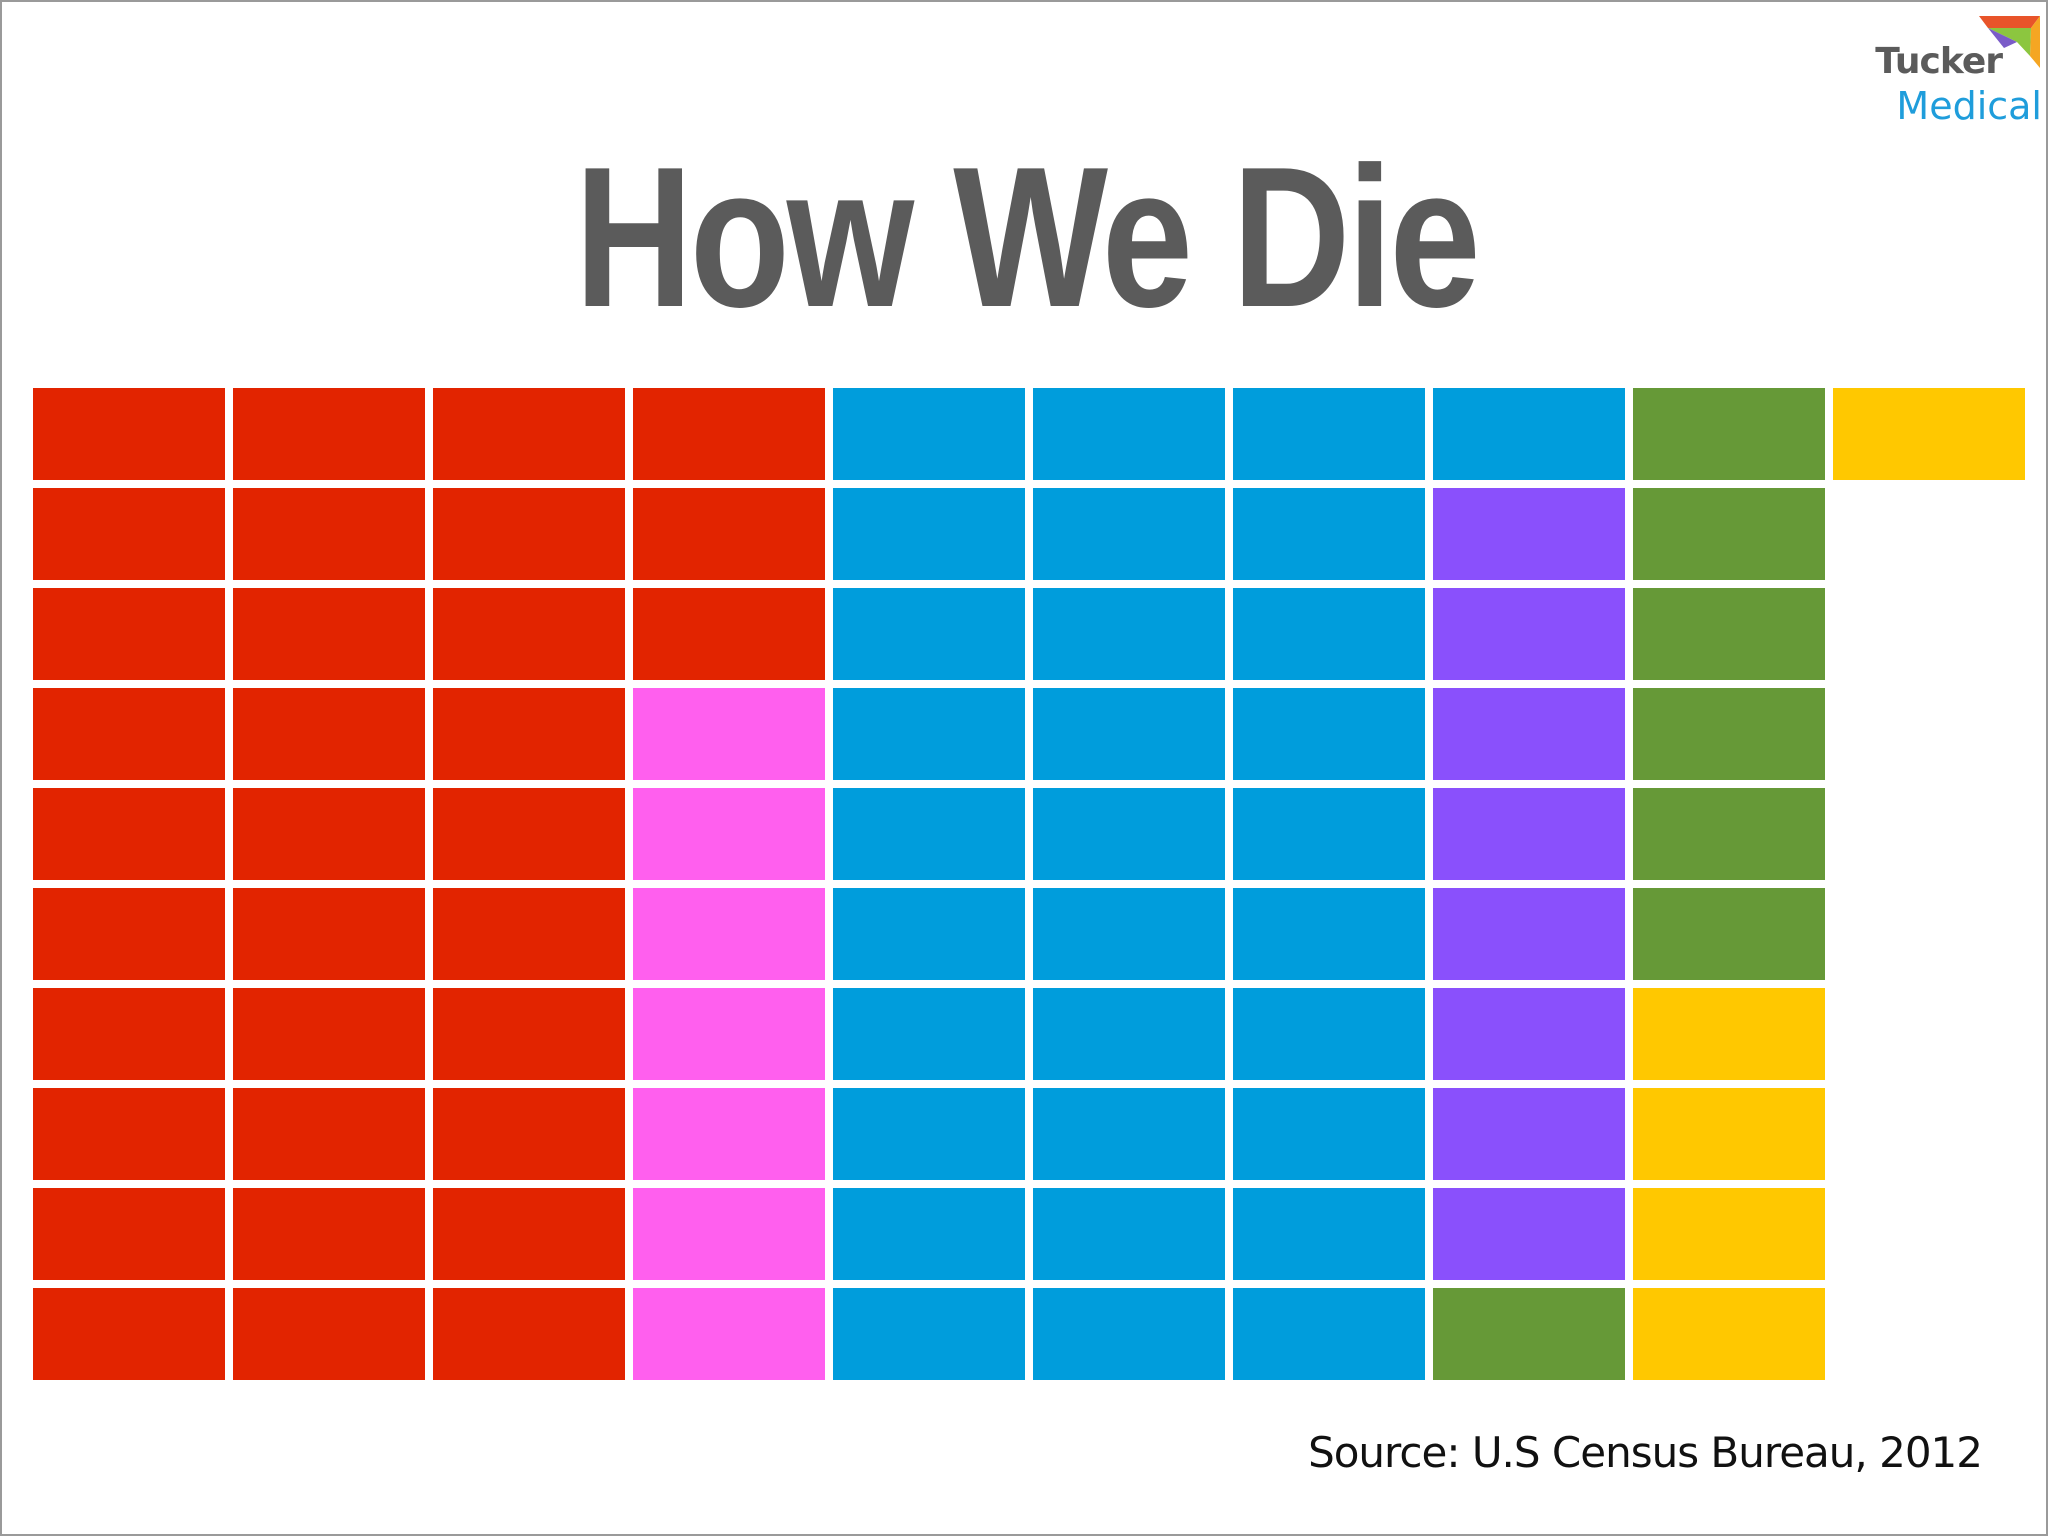  I want to click on source-note: Source: U.S Census Bureau, 2012, so click(1645, 1452).